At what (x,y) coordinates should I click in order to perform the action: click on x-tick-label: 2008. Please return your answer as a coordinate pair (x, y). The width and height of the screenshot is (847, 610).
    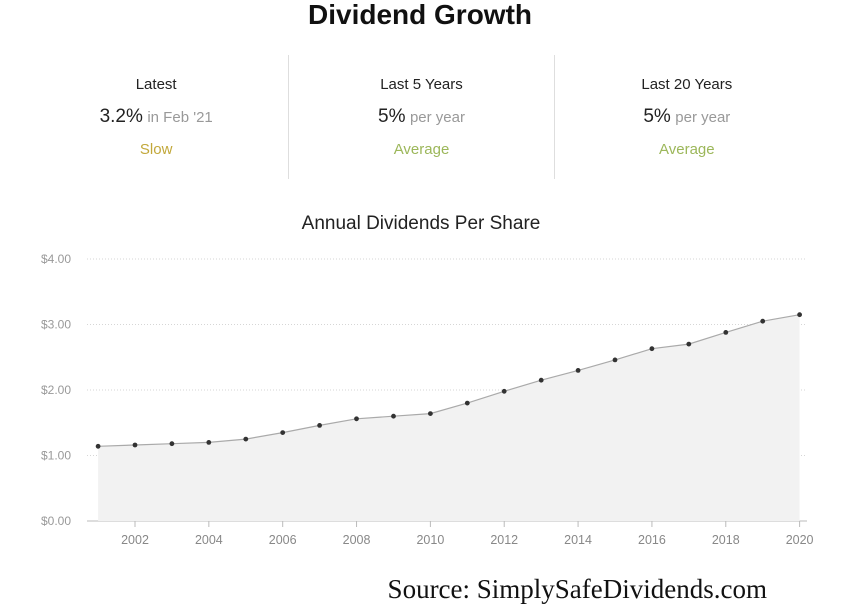
    Looking at the image, I should click on (357, 540).